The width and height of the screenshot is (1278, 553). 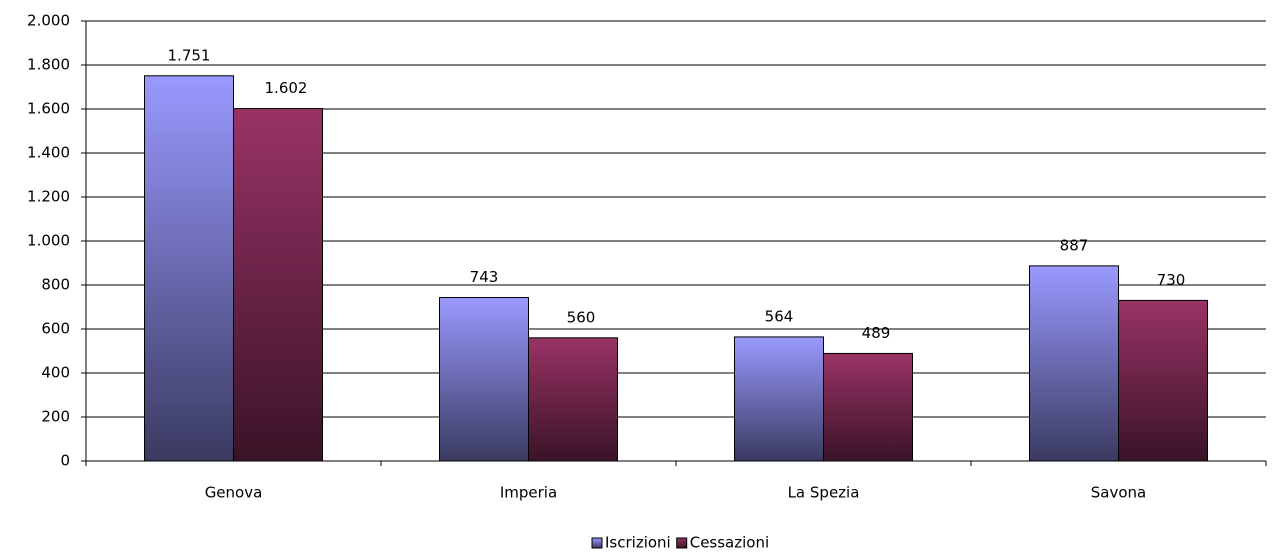 I want to click on x-tick-label: La Spezia, so click(x=824, y=493).